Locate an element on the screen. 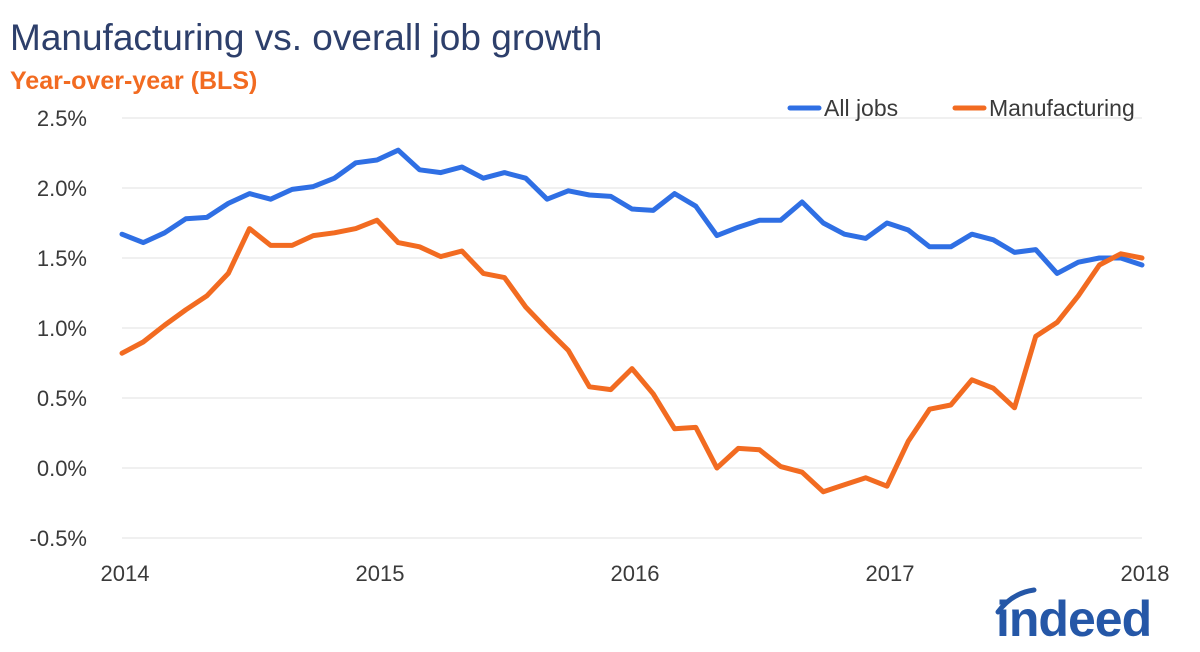 The image size is (1200, 652). y-tick-label: -0.5% is located at coordinates (58, 538).